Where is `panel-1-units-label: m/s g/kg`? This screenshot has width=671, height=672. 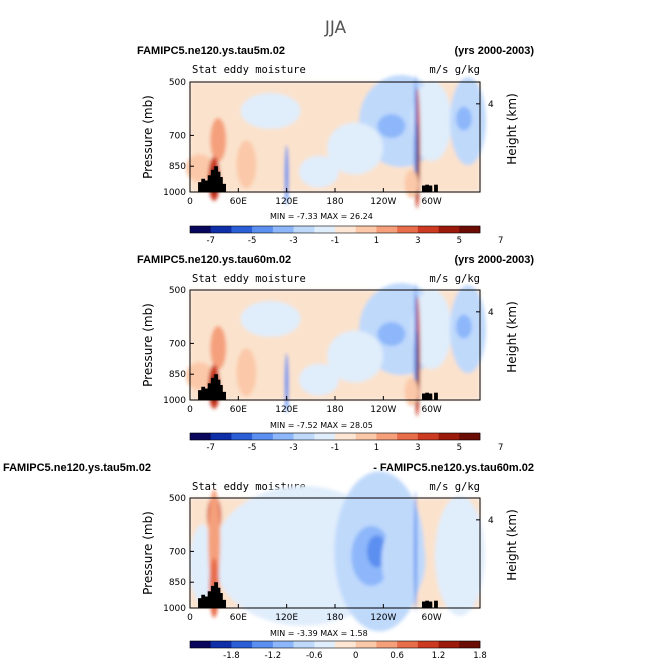 panel-1-units-label: m/s g/kg is located at coordinates (454, 70).